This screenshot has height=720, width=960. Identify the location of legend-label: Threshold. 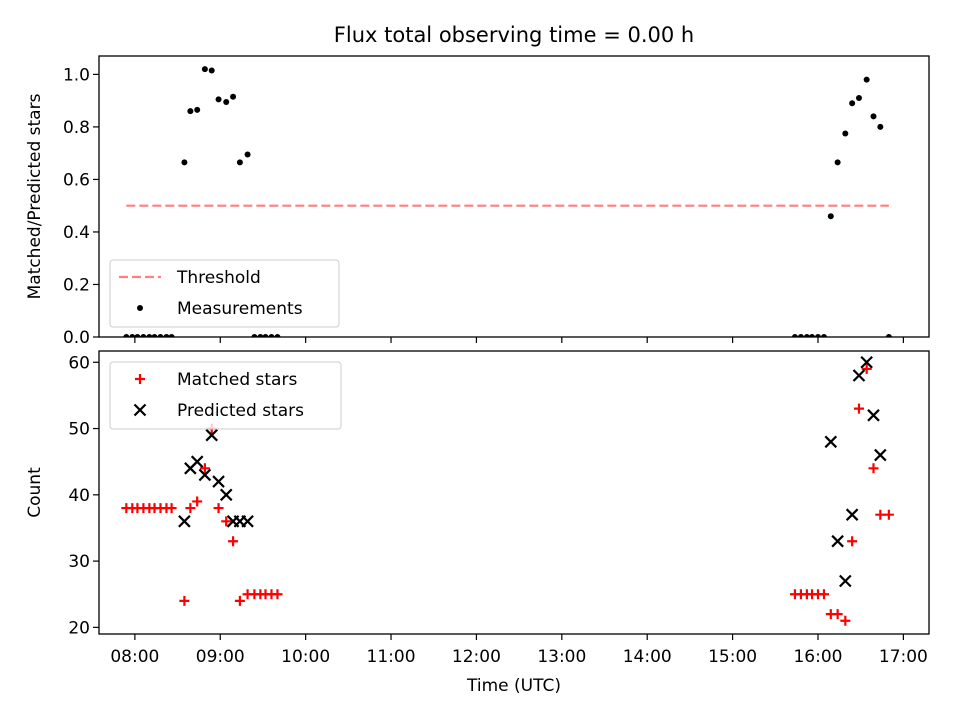
(218, 278).